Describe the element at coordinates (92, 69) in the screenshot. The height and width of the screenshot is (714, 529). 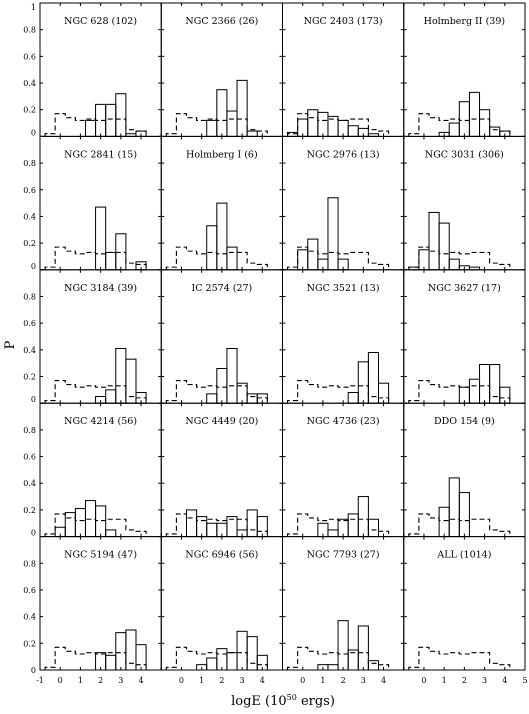
I see `panel: NGC 628 (102) 0 0.2 0.4 0.6 0.8 1` at that location.